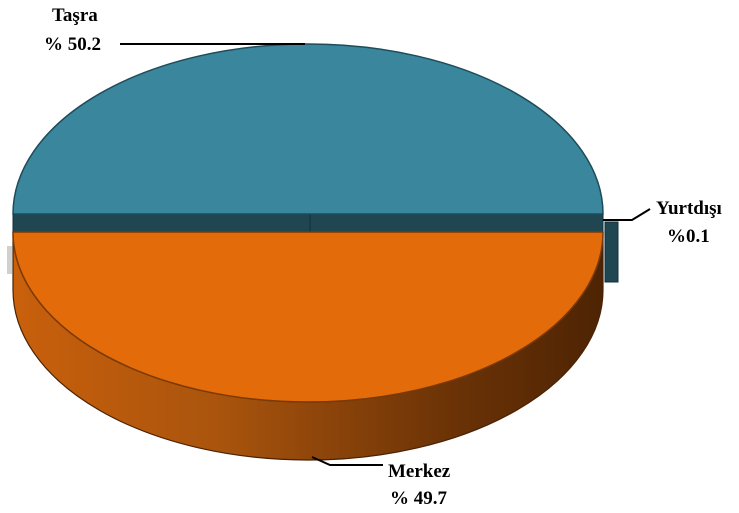  I want to click on slice-tasra-wall, so click(161, 224).